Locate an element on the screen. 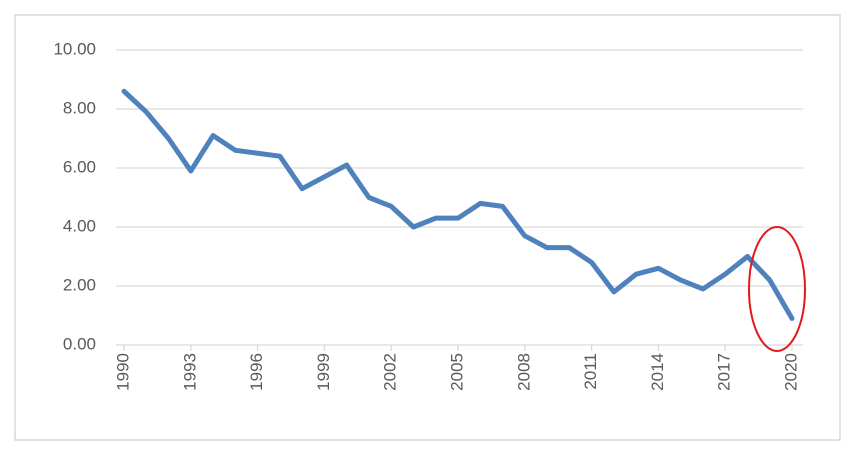  y-tick-label: 4.00 is located at coordinates (79, 225).